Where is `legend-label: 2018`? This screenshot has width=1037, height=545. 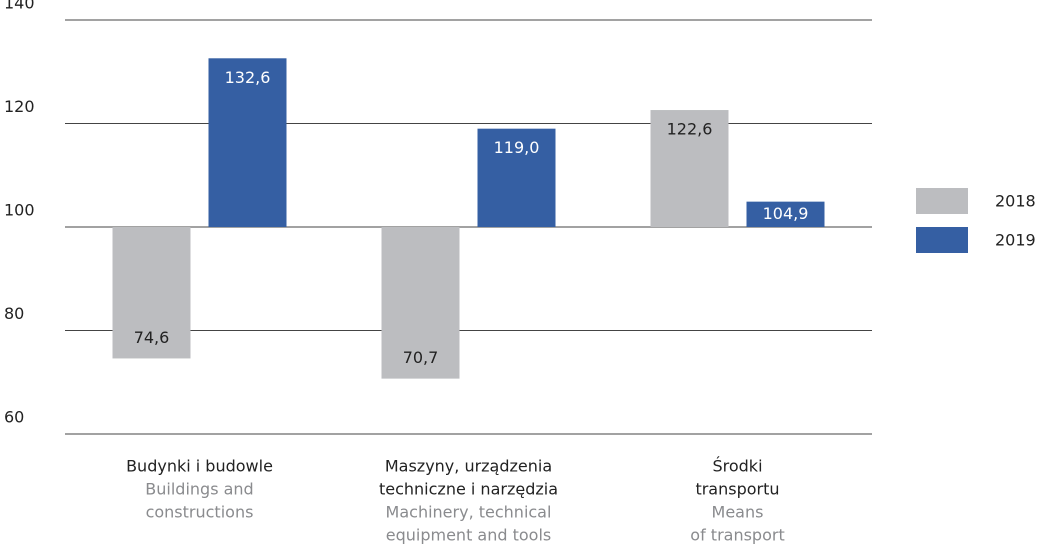
legend-label: 2018 is located at coordinates (1015, 201).